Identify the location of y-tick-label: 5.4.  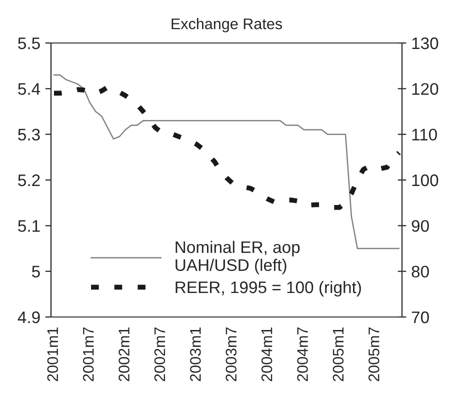
(29, 89).